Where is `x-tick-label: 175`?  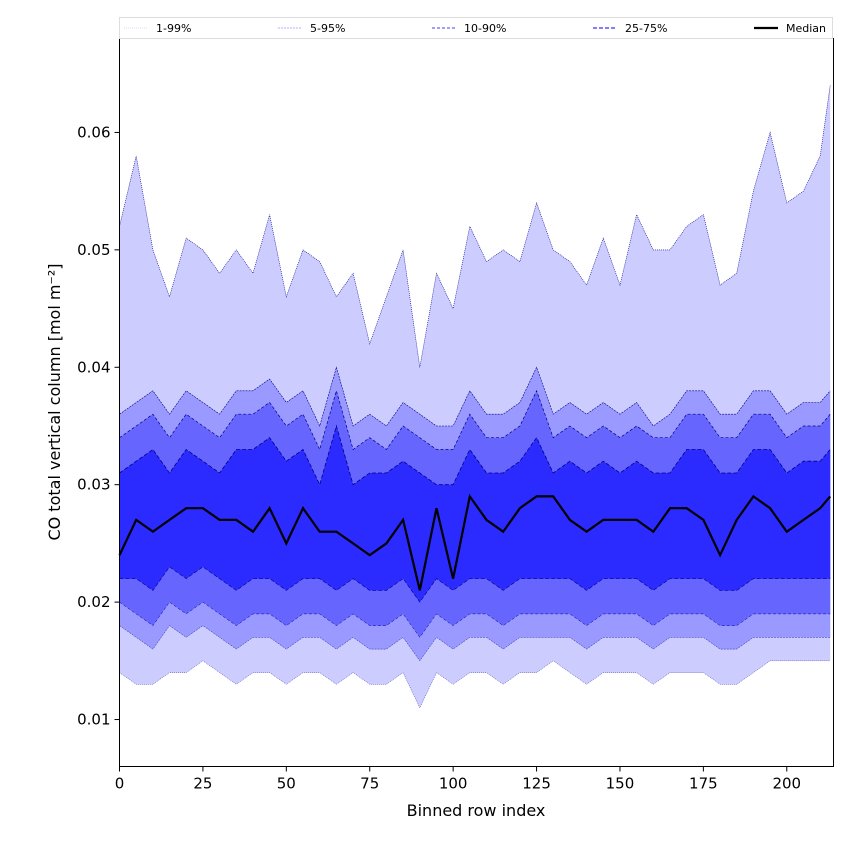
x-tick-label: 175 is located at coordinates (703, 784).